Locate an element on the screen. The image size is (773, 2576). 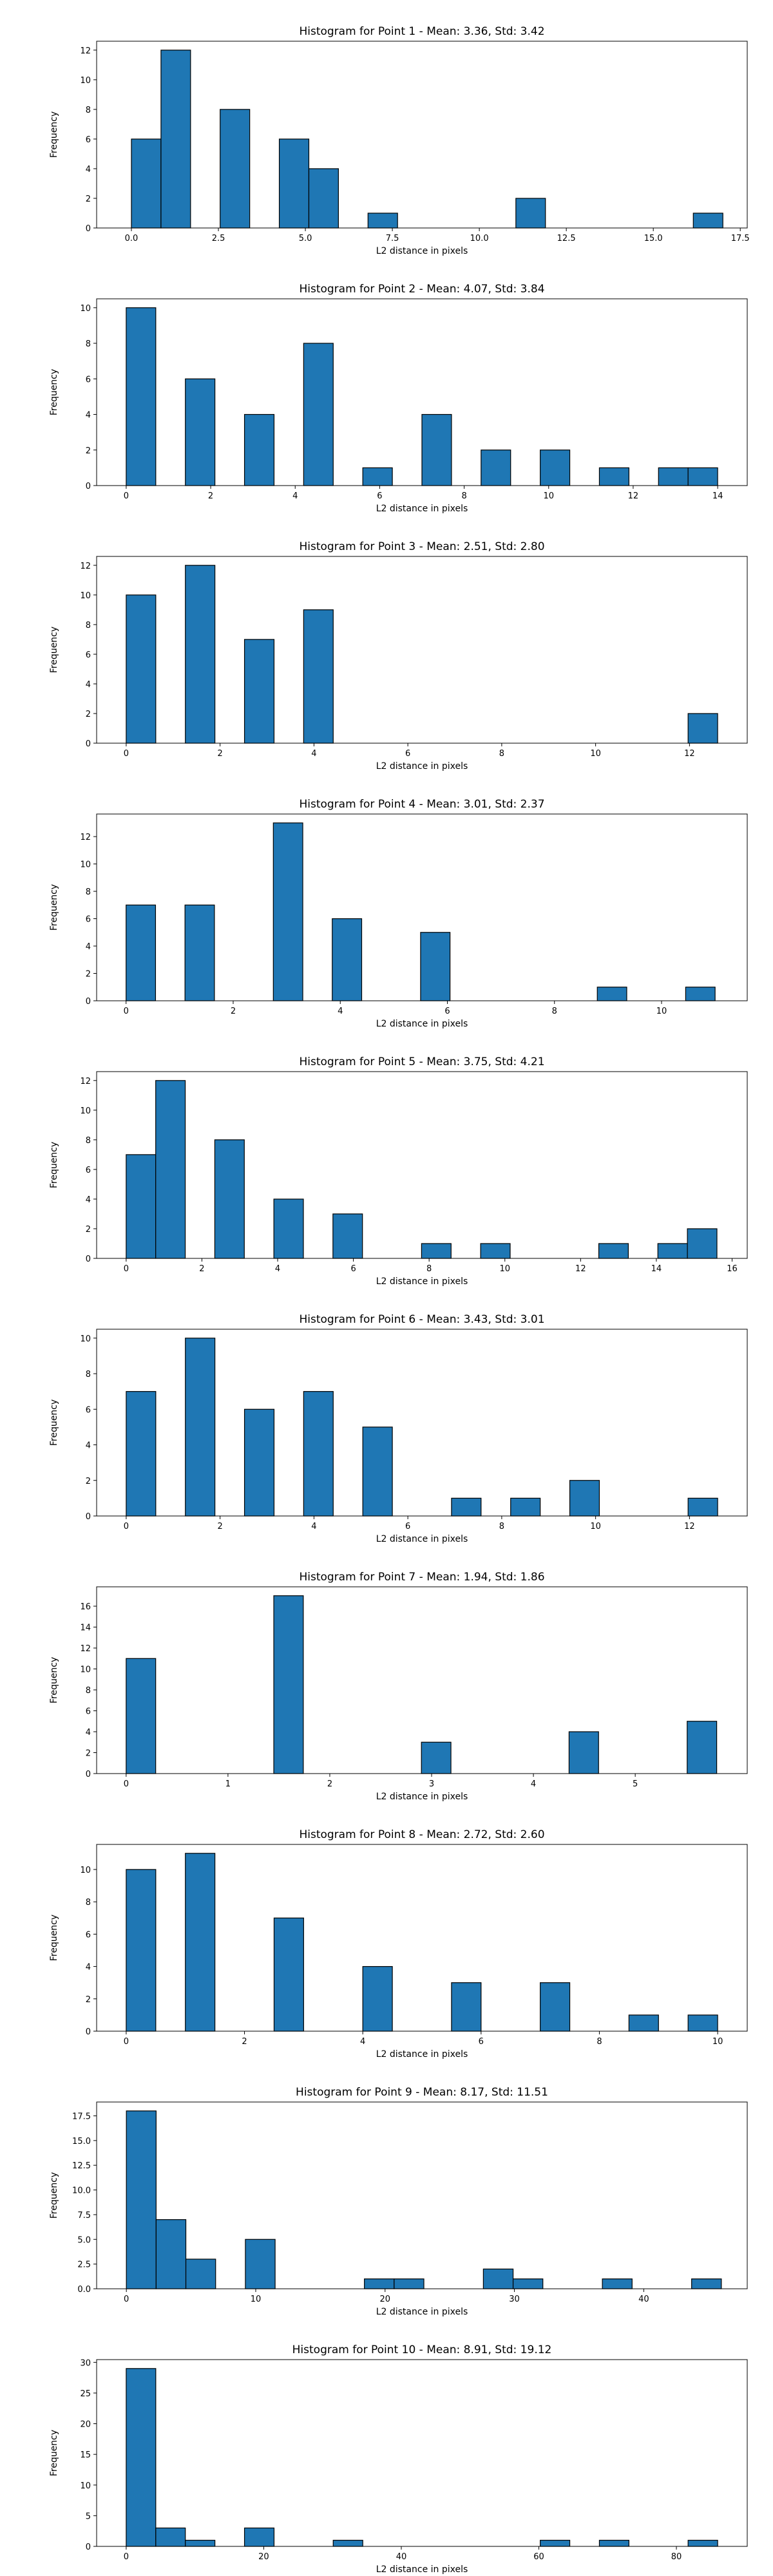
y-tick-label: 2.5 is located at coordinates (84, 2265).